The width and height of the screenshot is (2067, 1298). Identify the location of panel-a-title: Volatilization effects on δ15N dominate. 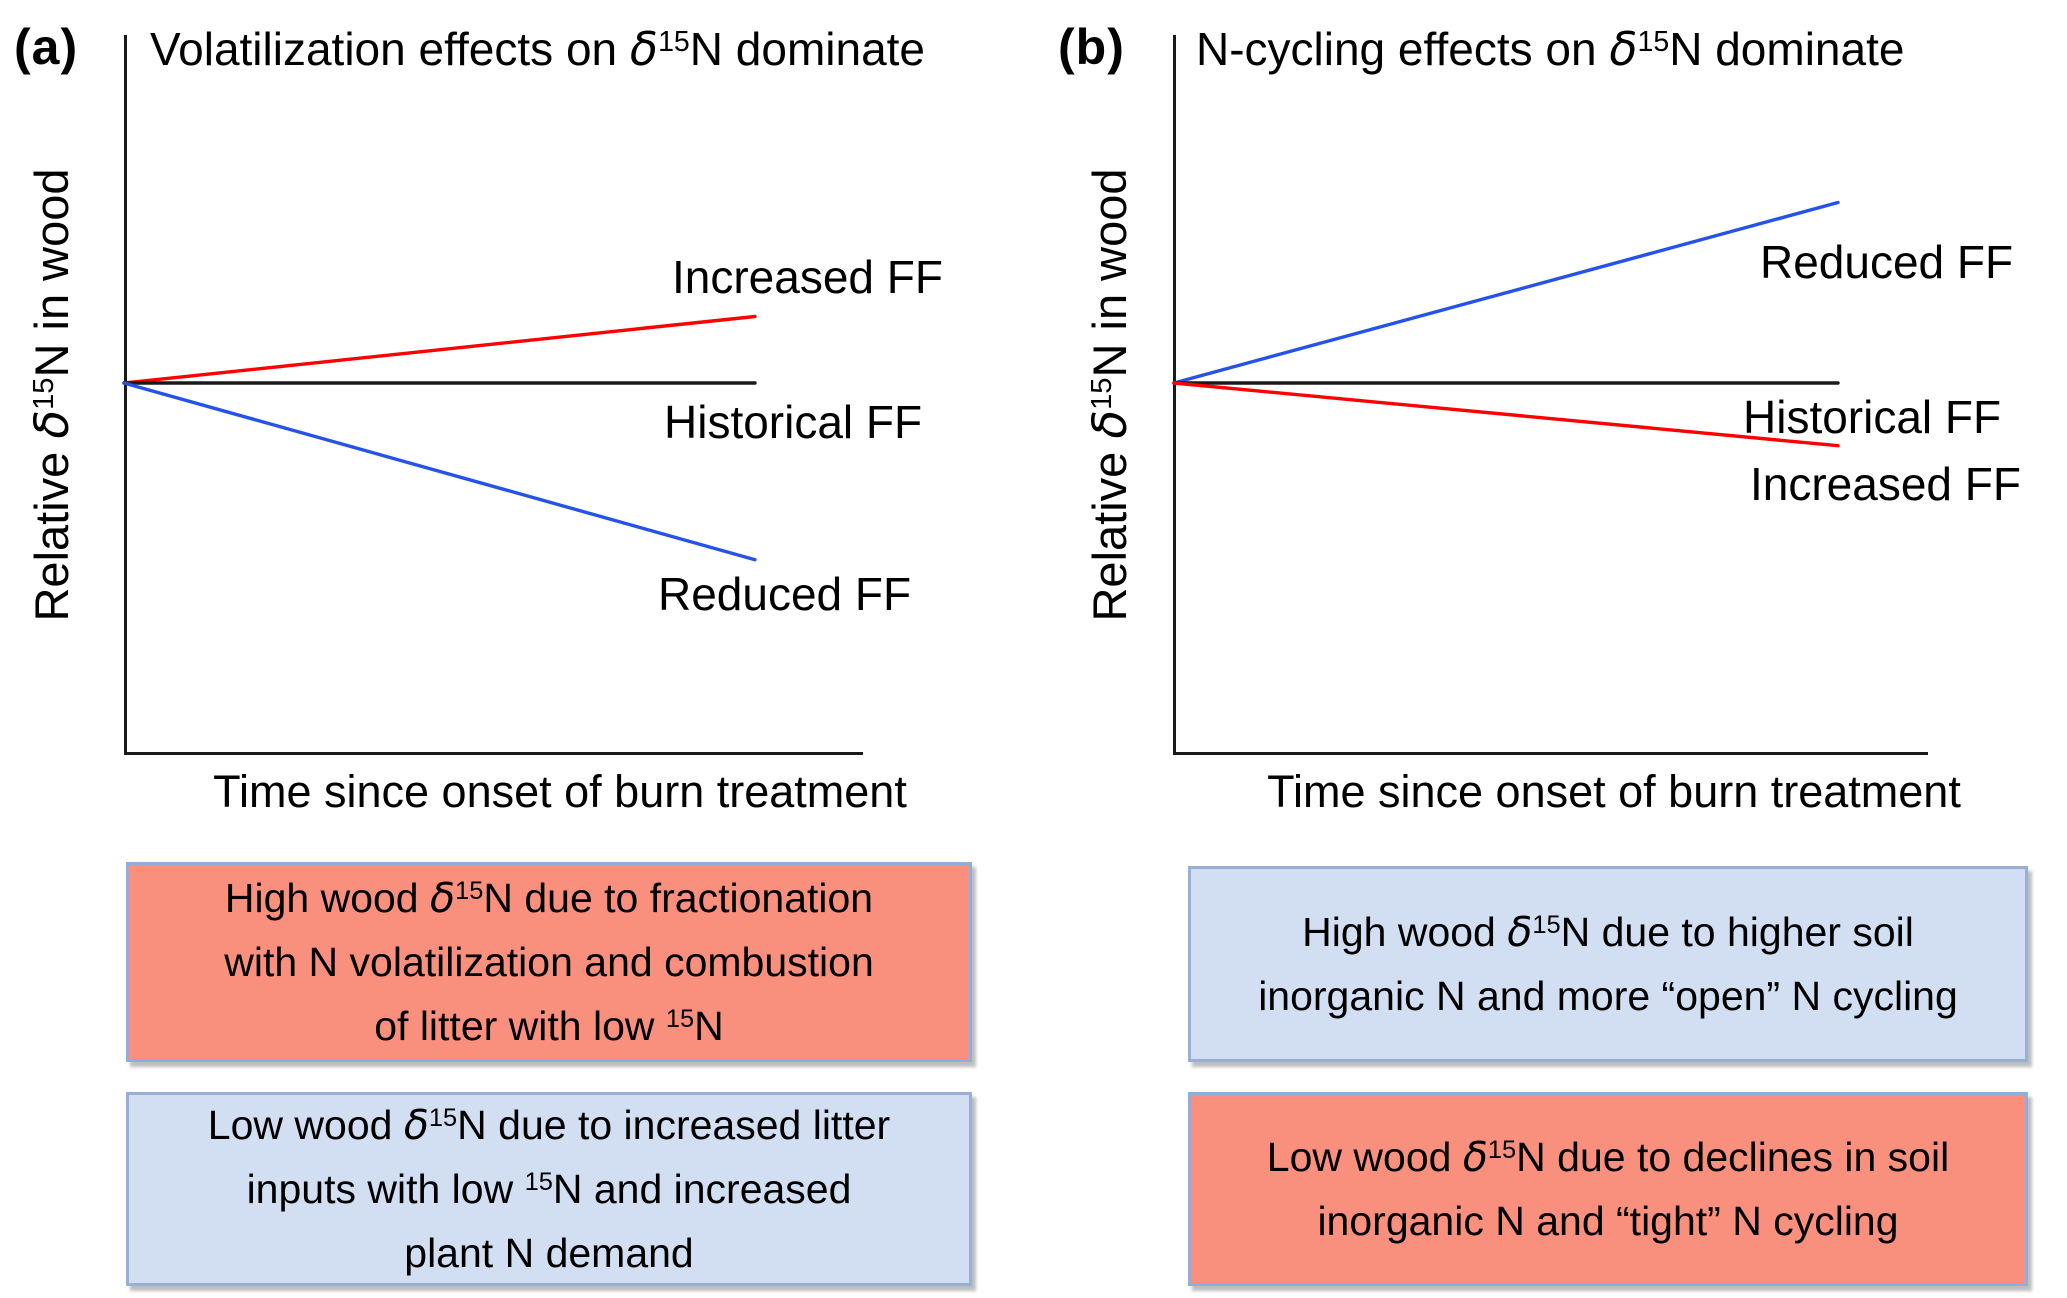
(538, 49).